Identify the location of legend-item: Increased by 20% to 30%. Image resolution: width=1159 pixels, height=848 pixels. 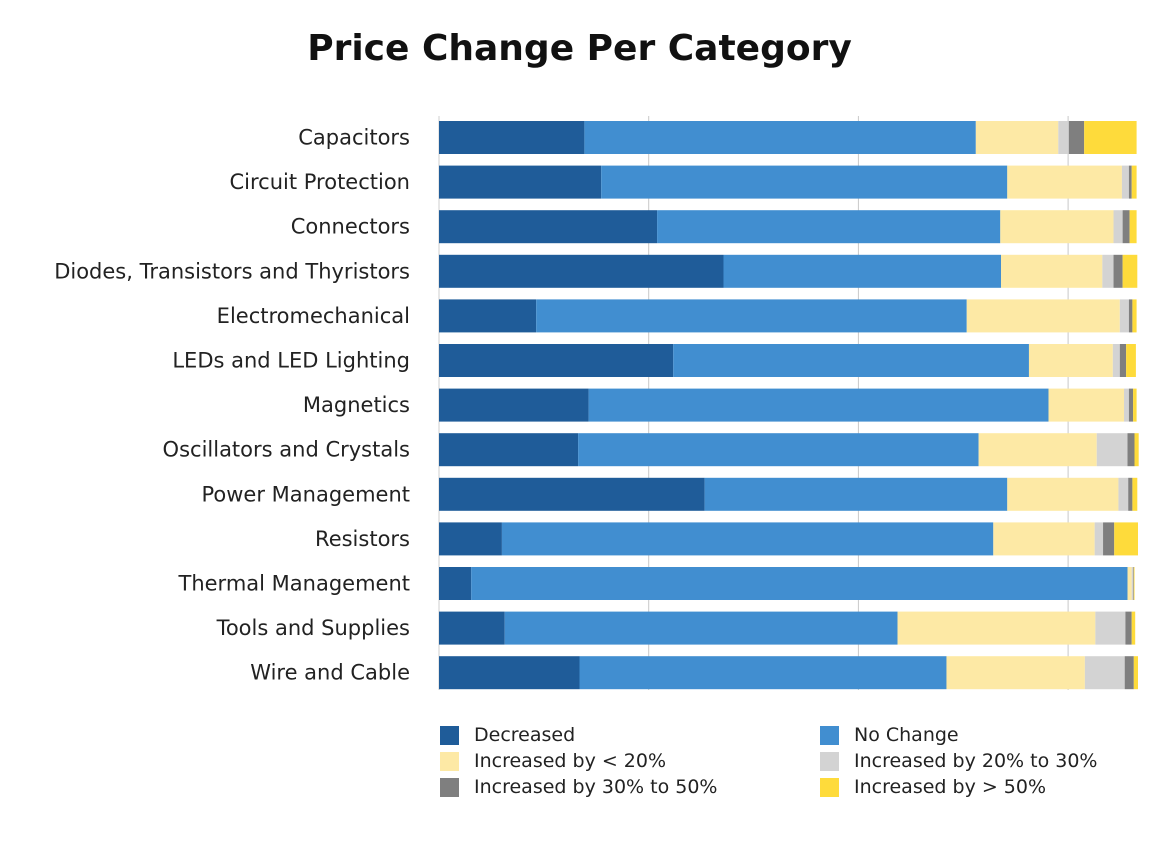
(958, 761).